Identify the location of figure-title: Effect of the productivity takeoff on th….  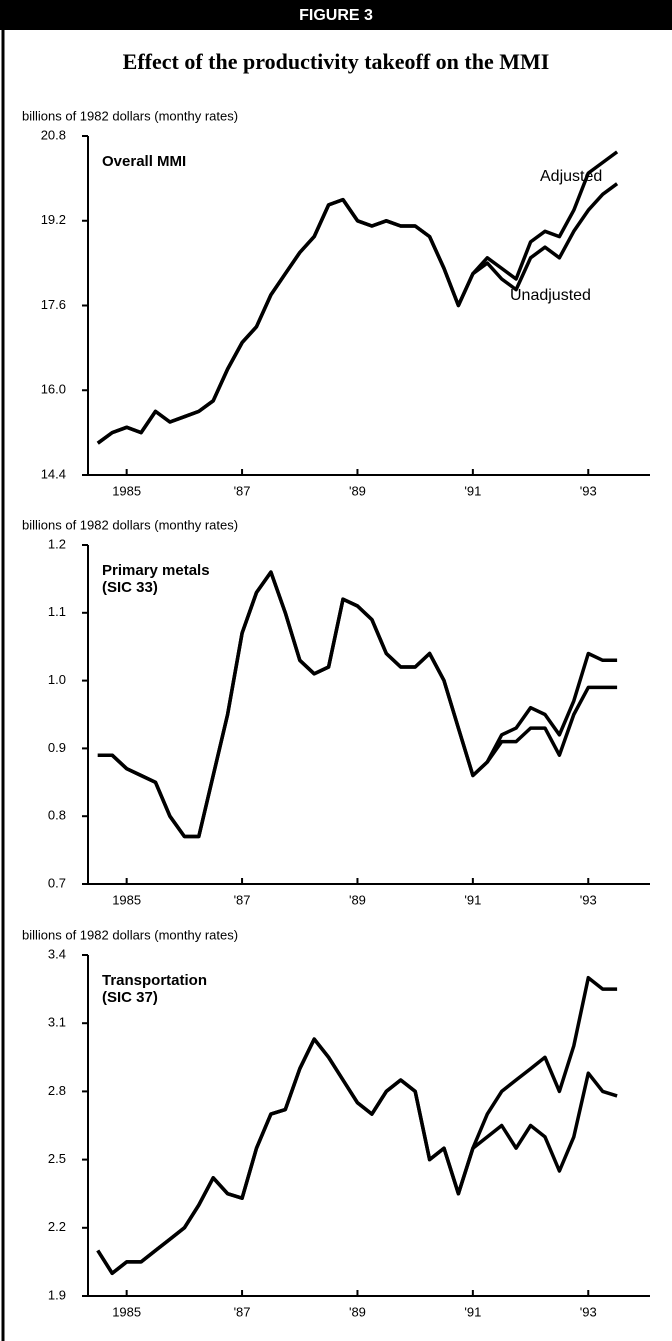
(336, 61).